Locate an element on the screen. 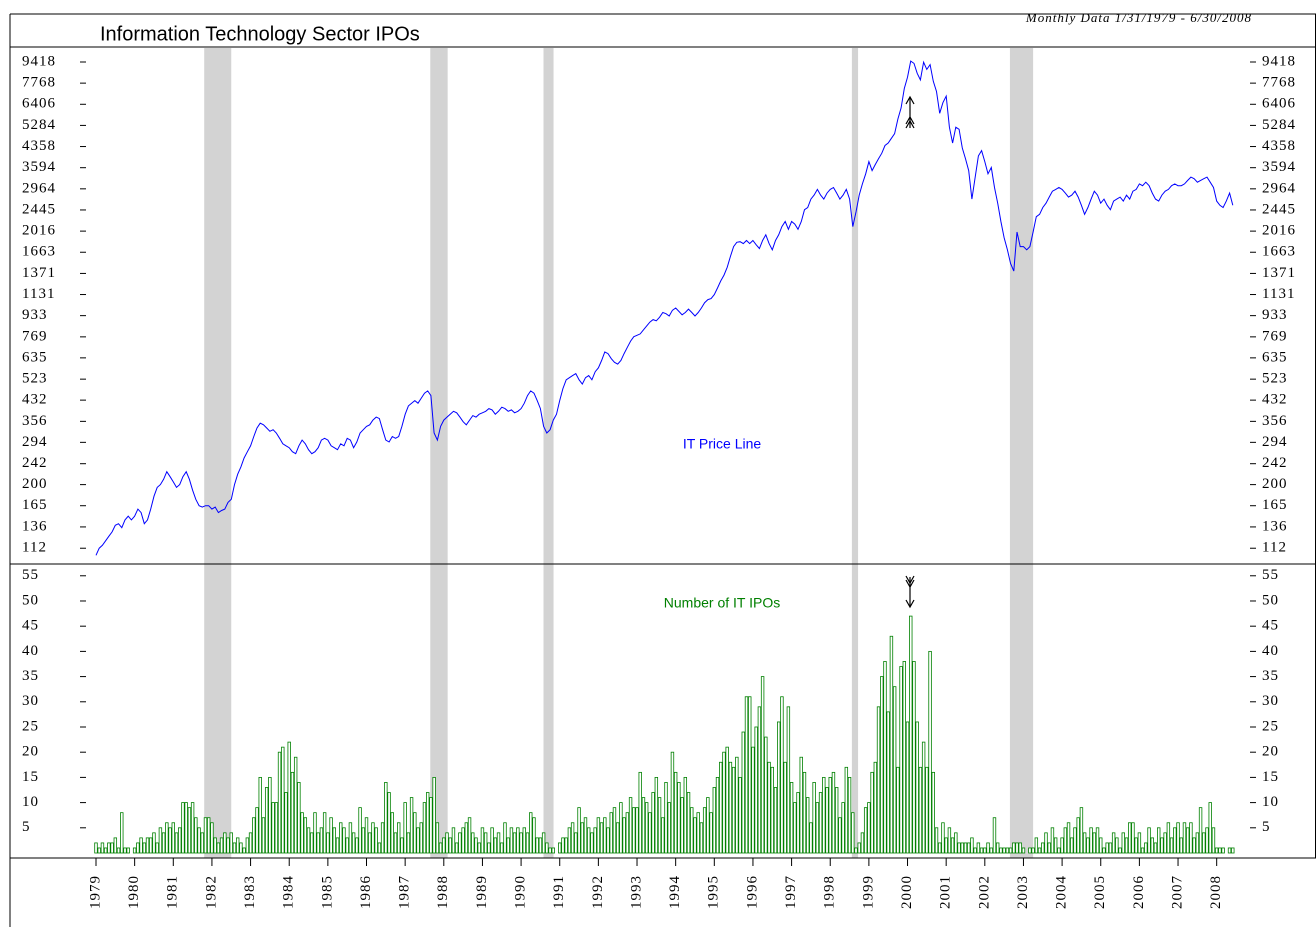 The image size is (1316, 927). y-tick-label: 35 is located at coordinates (1270, 676).